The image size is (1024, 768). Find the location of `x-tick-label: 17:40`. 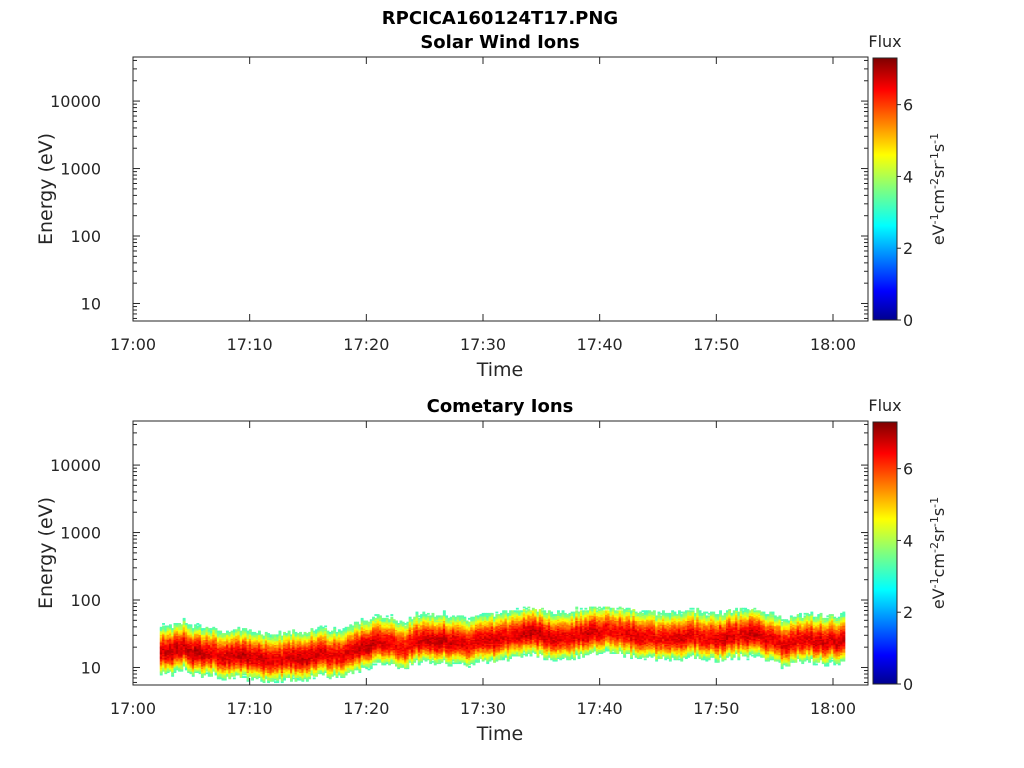

x-tick-label: 17:40 is located at coordinates (600, 344).